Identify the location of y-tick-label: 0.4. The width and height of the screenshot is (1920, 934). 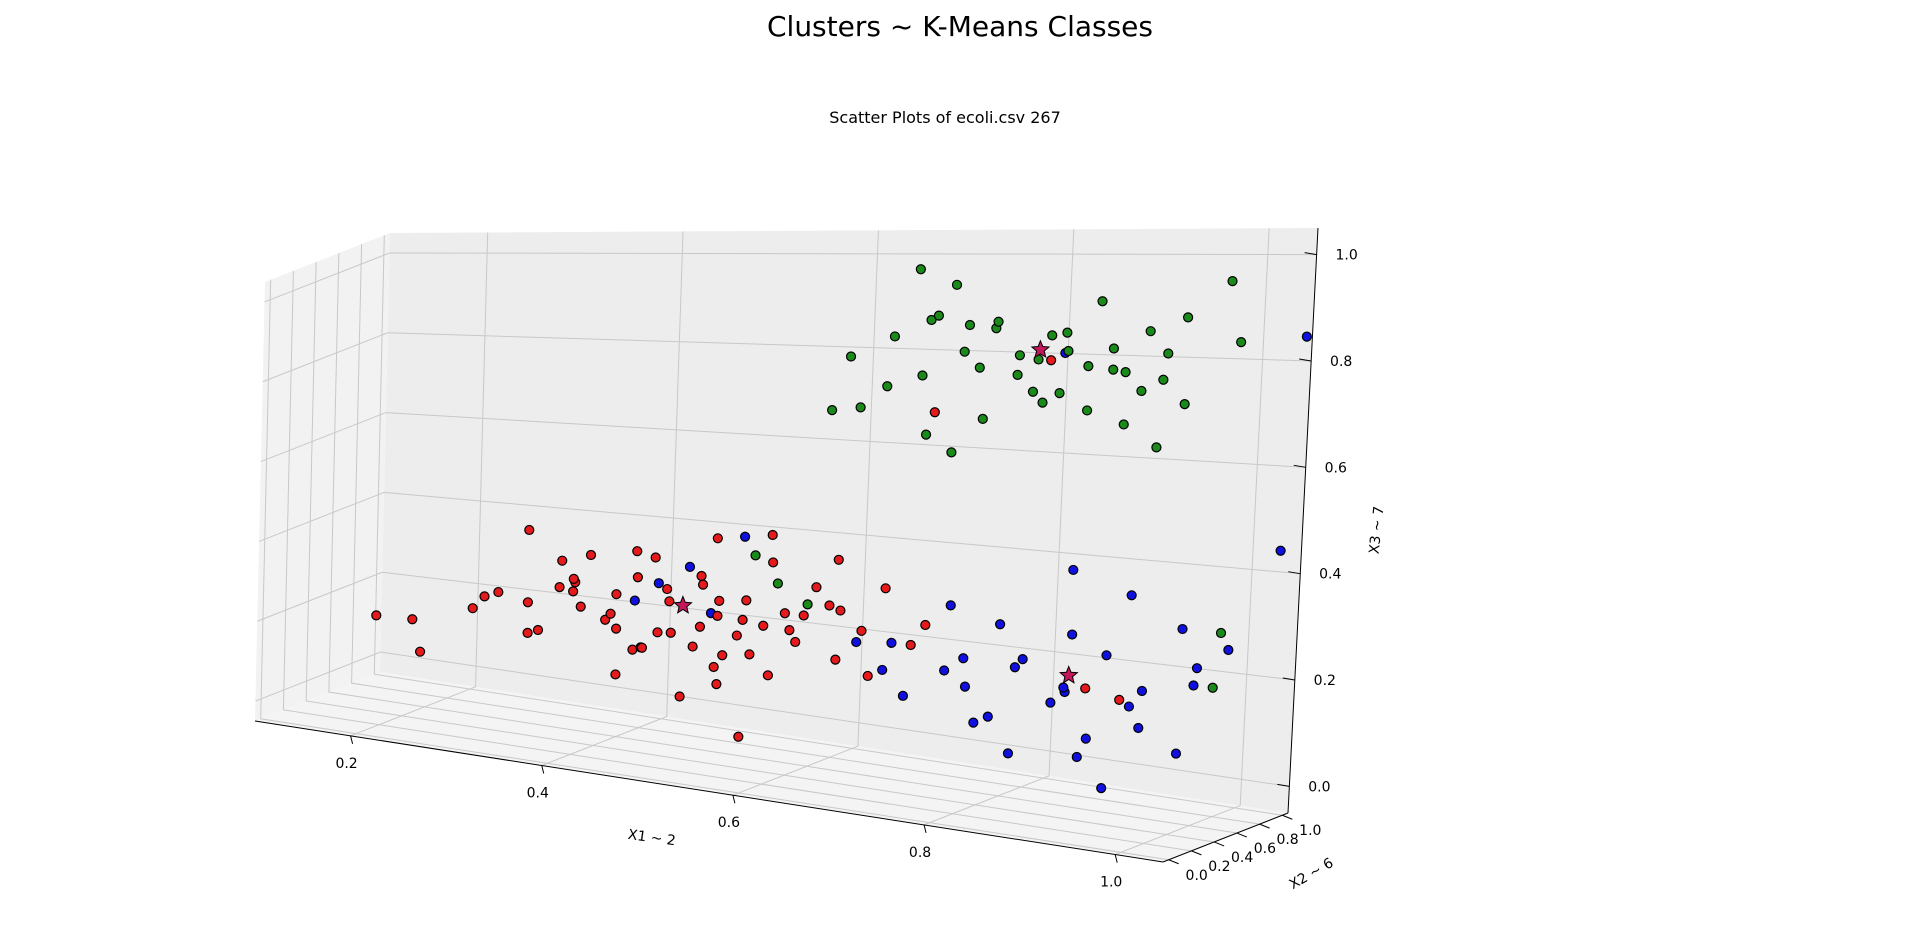
(1242, 858).